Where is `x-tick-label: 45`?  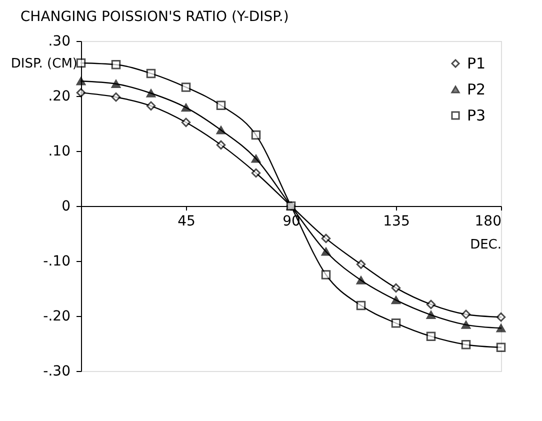 x-tick-label: 45 is located at coordinates (187, 222).